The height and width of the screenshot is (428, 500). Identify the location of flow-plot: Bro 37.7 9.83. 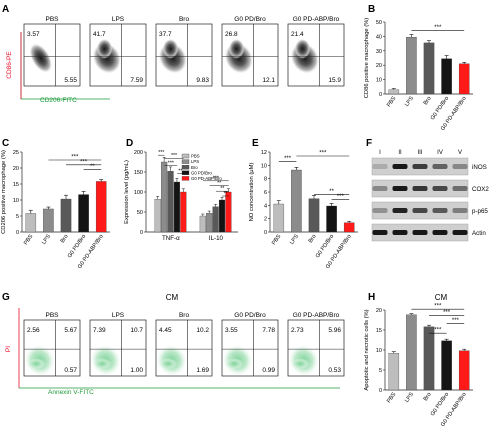
(184, 51).